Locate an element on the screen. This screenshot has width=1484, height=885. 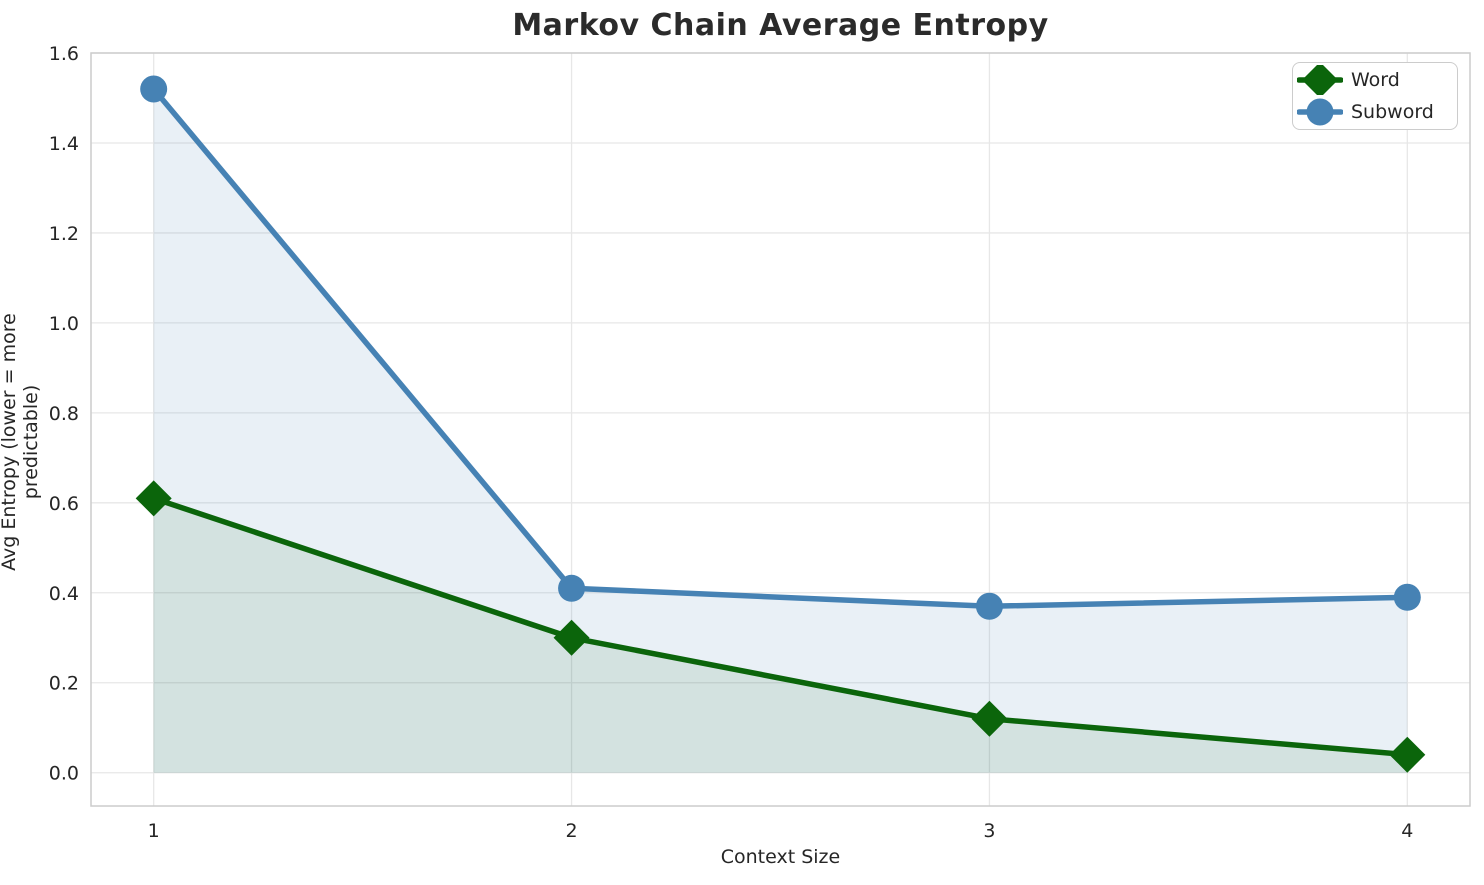
y-tick-label: 0.0 is located at coordinates (64, 774).